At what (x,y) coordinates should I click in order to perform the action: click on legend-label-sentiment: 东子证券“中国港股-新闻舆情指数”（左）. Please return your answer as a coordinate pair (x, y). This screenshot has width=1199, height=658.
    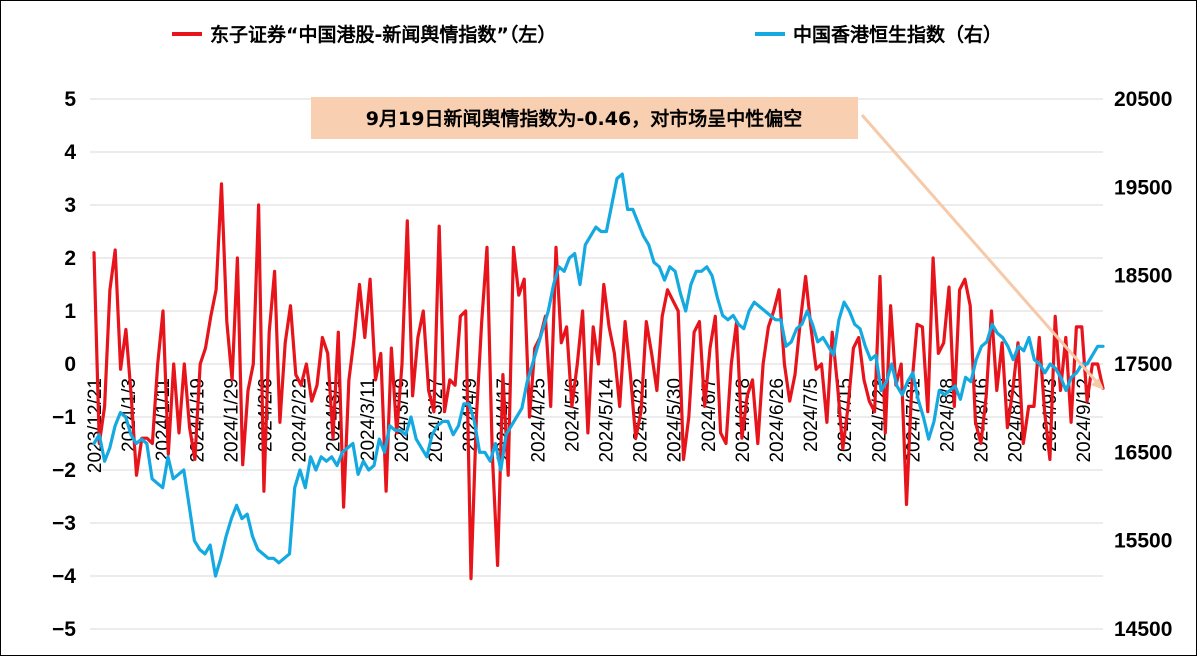
    Looking at the image, I should click on (383, 34).